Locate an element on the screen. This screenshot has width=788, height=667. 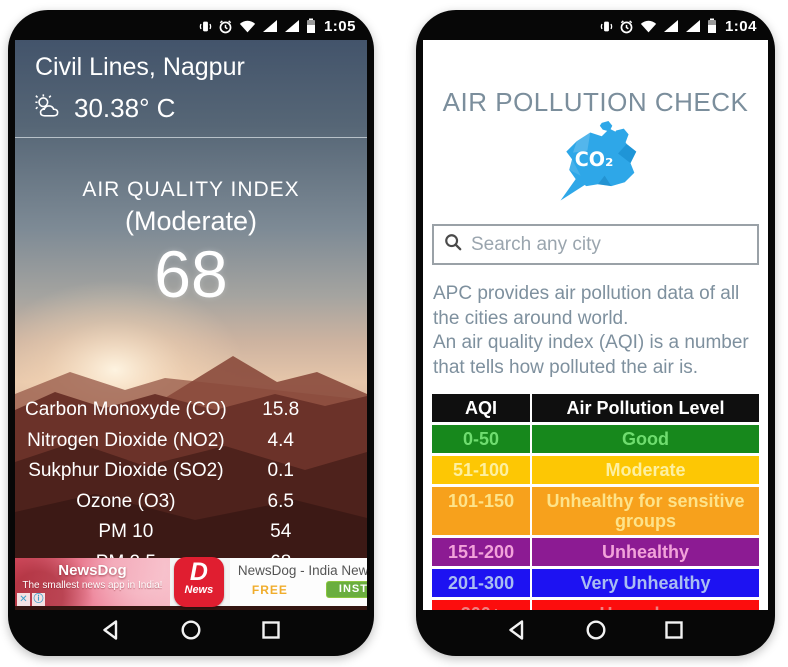
table-row: 151-200 Unhealthy is located at coordinates (595, 552).